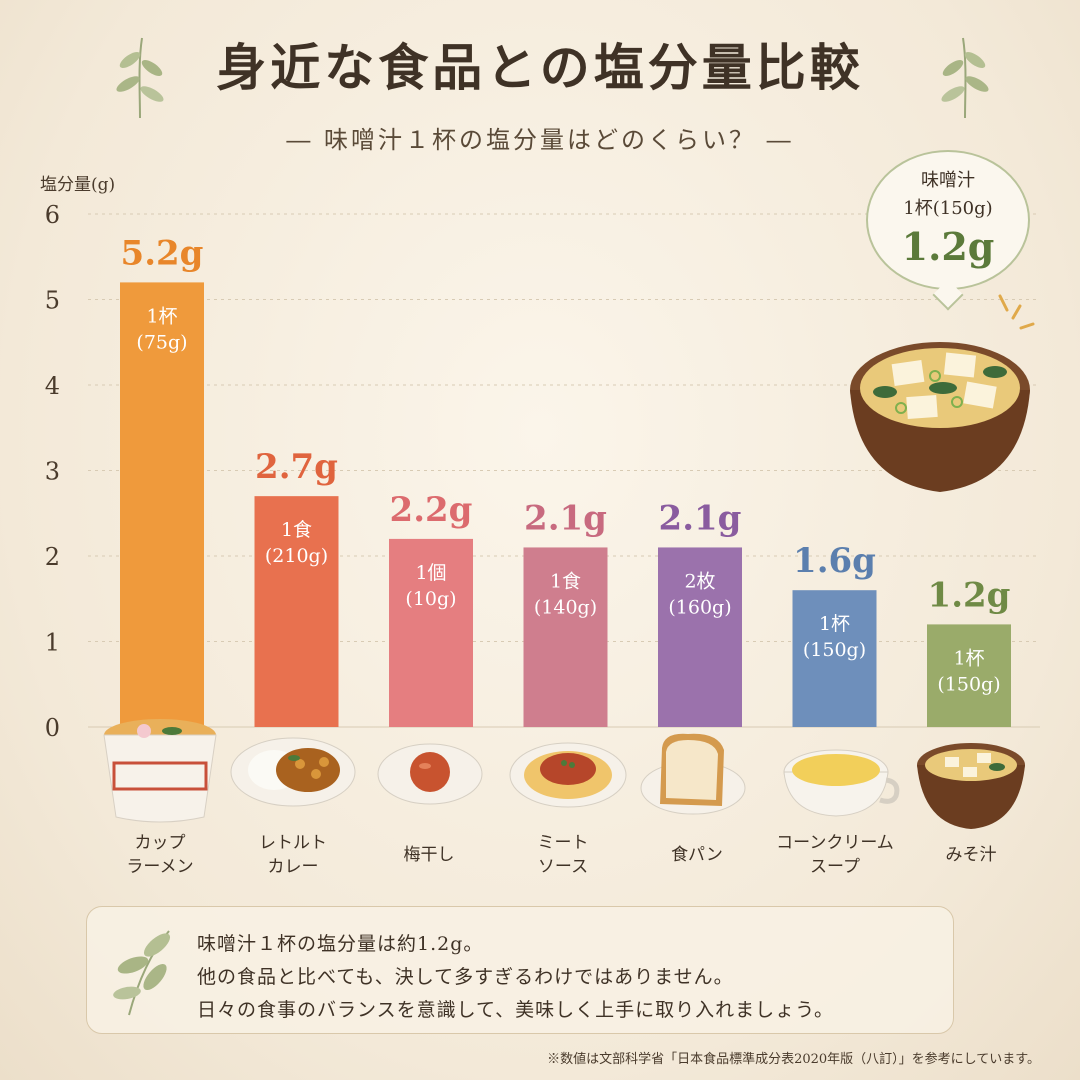  I want to click on umeboshi-icon, so click(430, 774).